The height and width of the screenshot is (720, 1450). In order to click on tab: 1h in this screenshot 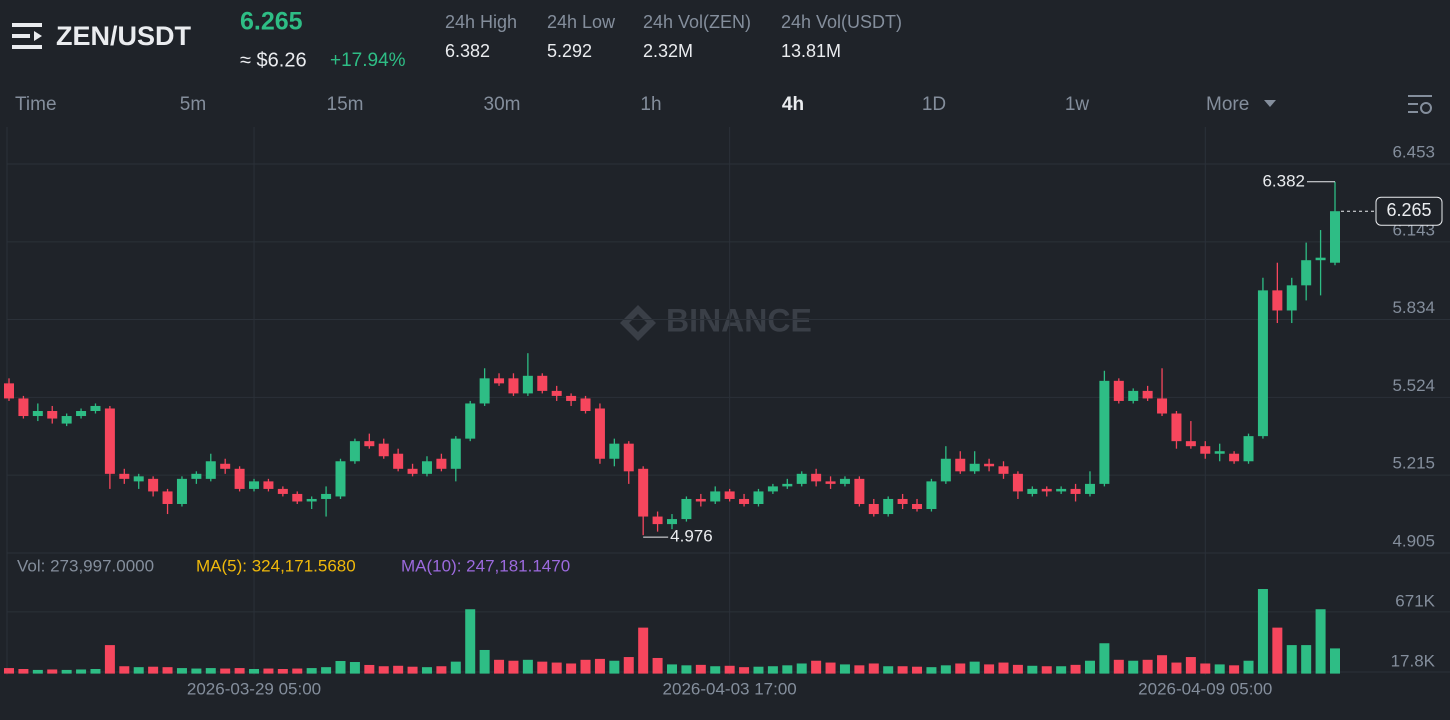, I will do `click(650, 104)`.